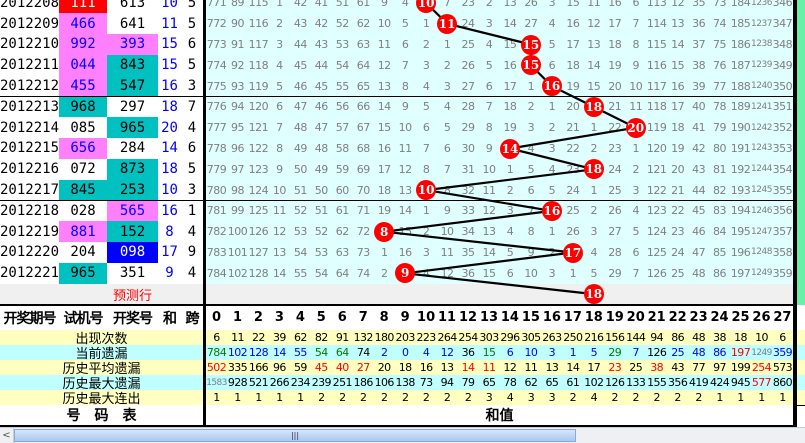 This screenshot has height=443, width=805. I want to click on omission-cell: 186, so click(741, 45).